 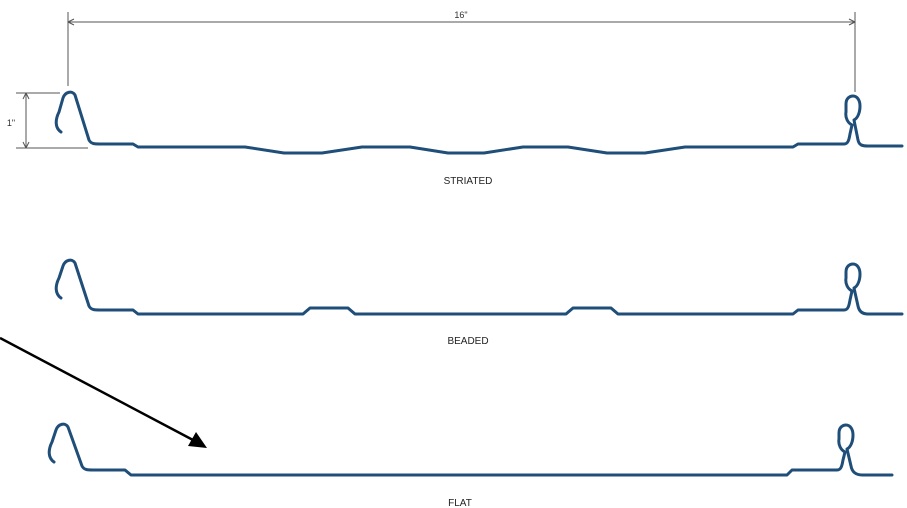 What do you see at coordinates (470, 449) in the screenshot?
I see `flat-panel-outline` at bounding box center [470, 449].